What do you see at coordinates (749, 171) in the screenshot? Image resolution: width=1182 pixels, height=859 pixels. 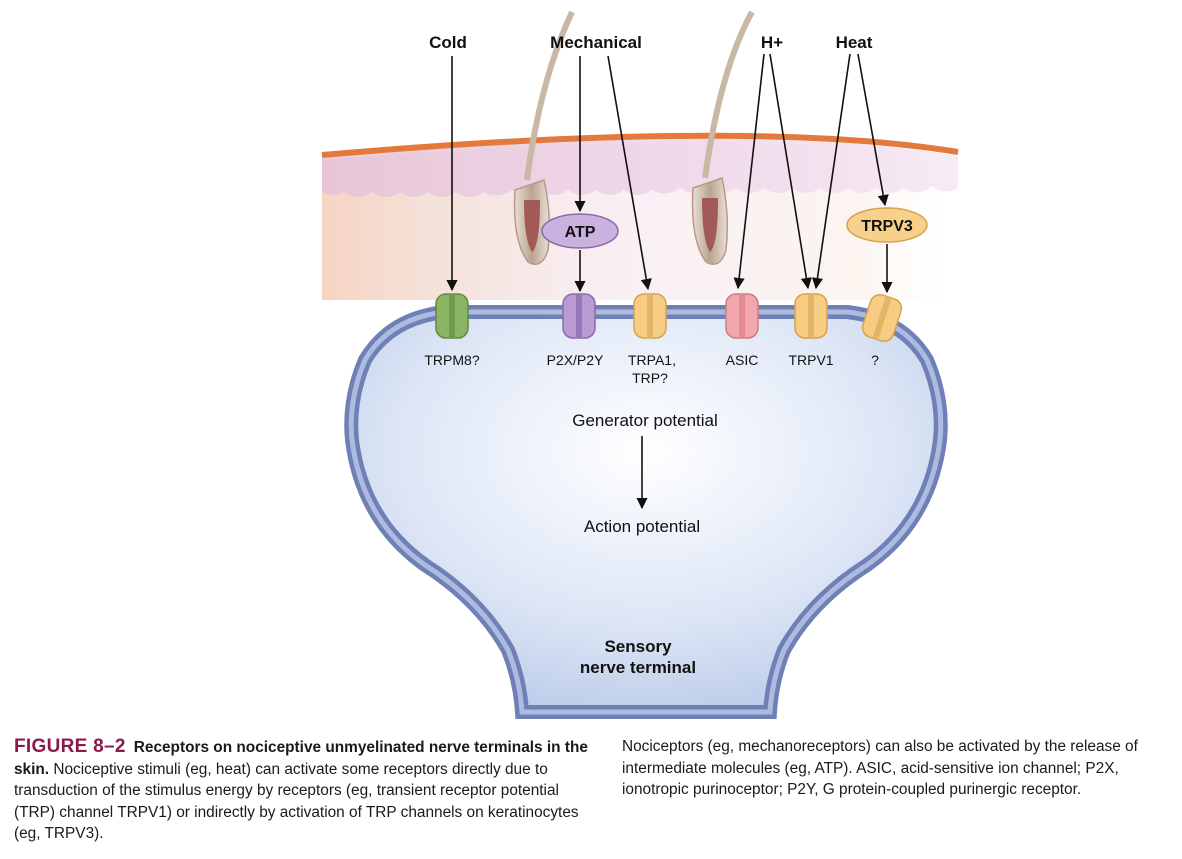 I see `arrow-hplus-asic` at bounding box center [749, 171].